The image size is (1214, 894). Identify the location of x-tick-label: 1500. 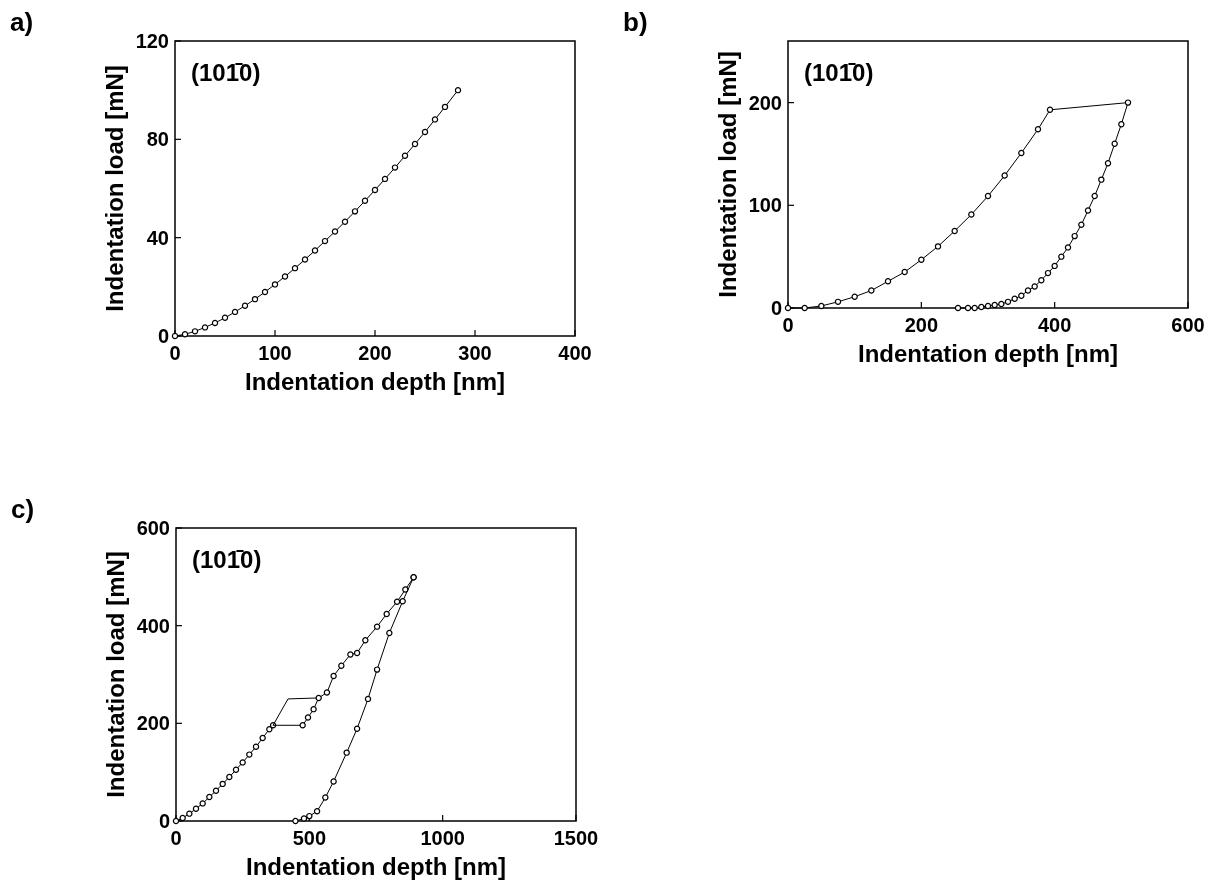
(576, 838).